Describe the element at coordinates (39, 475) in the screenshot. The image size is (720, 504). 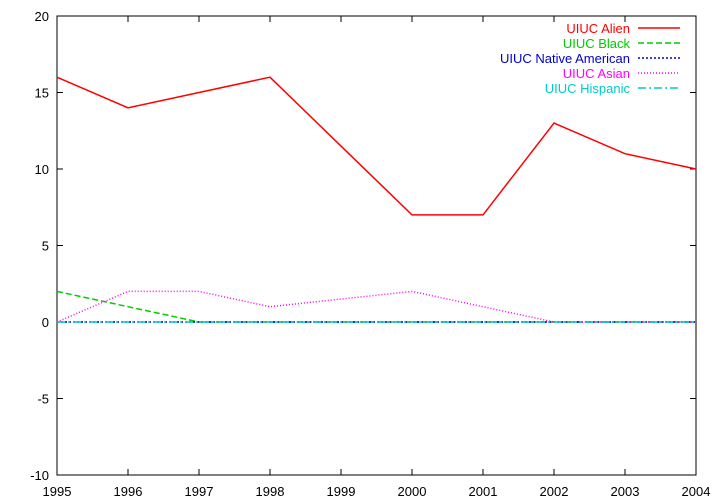
I see `y-tick-label: -10` at that location.